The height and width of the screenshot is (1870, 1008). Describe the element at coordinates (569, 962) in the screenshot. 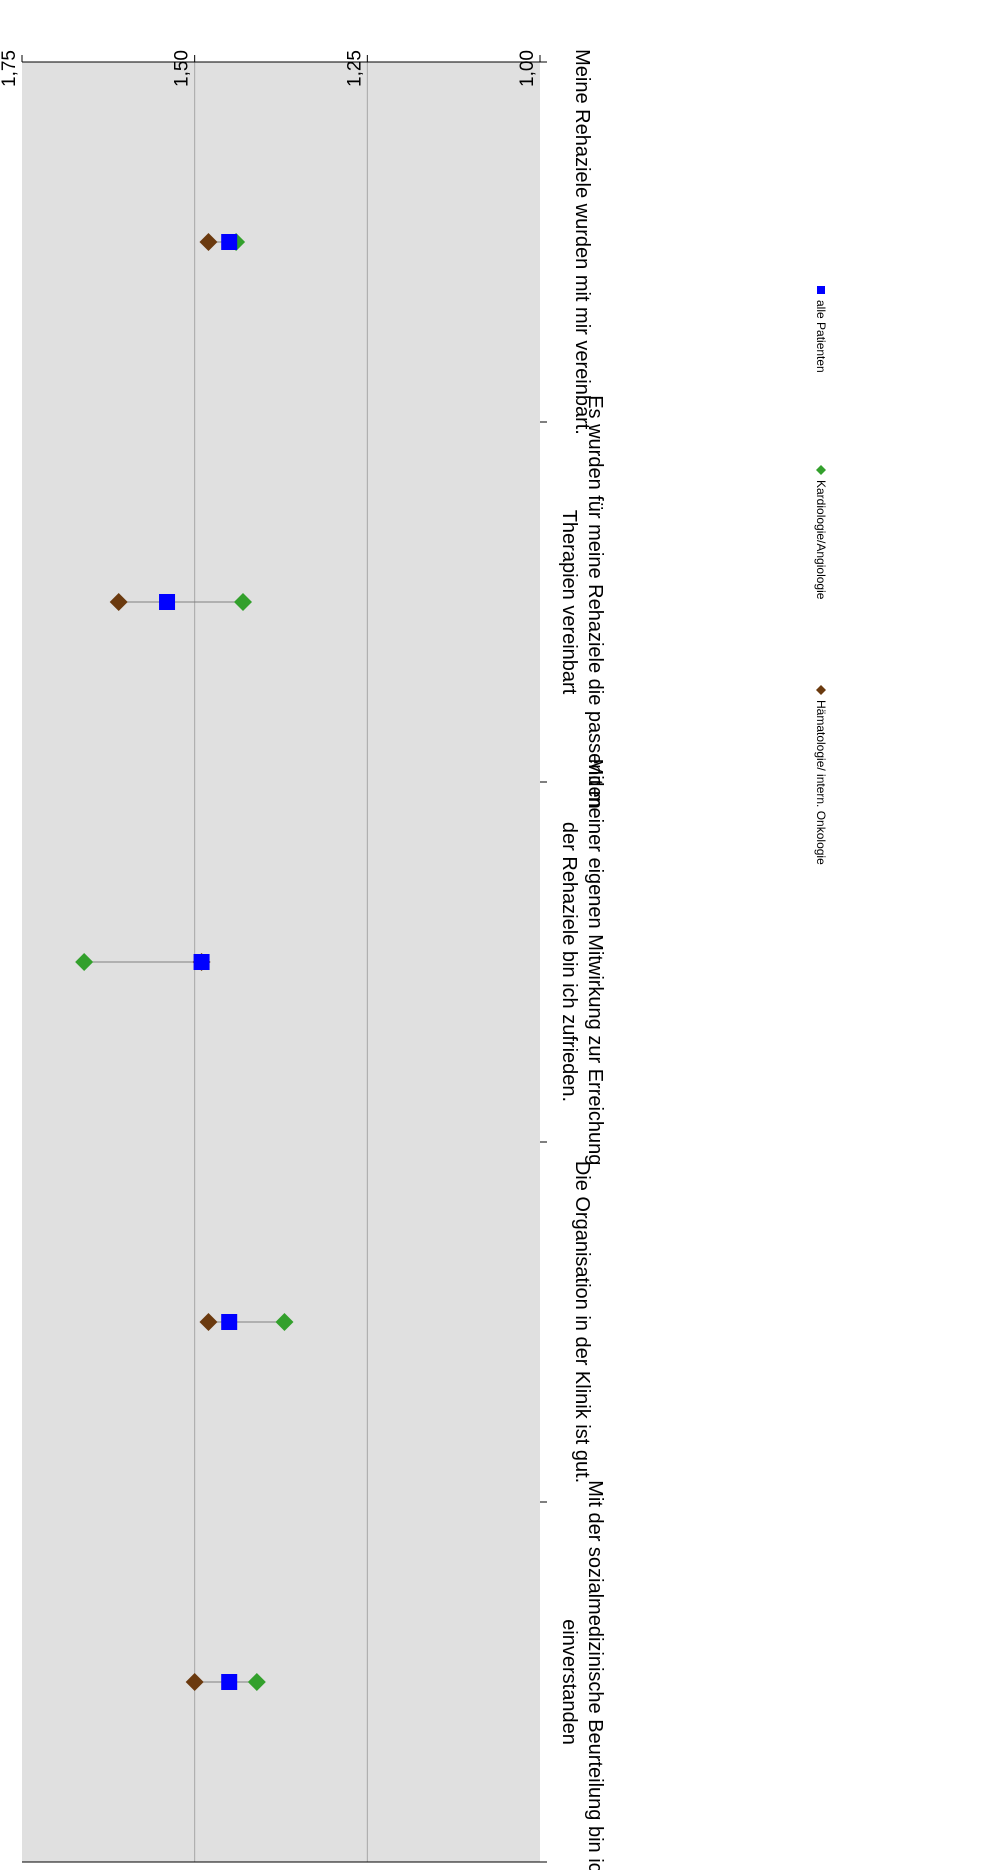

I see `category-label: der Rehaziele bin ich zufrieden.` at that location.